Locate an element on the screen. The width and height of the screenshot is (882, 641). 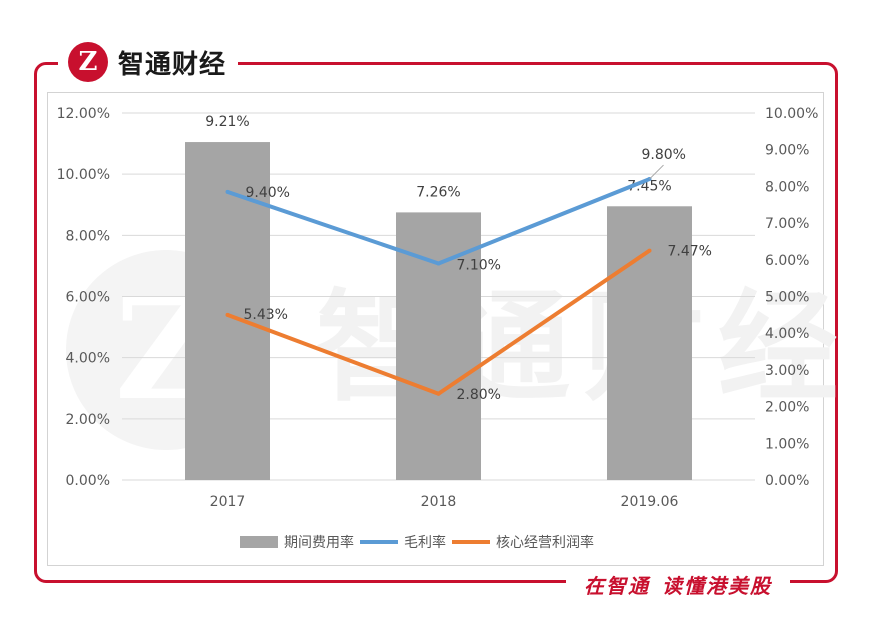
y-left-tick-label: 0.00% is located at coordinates (88, 481).